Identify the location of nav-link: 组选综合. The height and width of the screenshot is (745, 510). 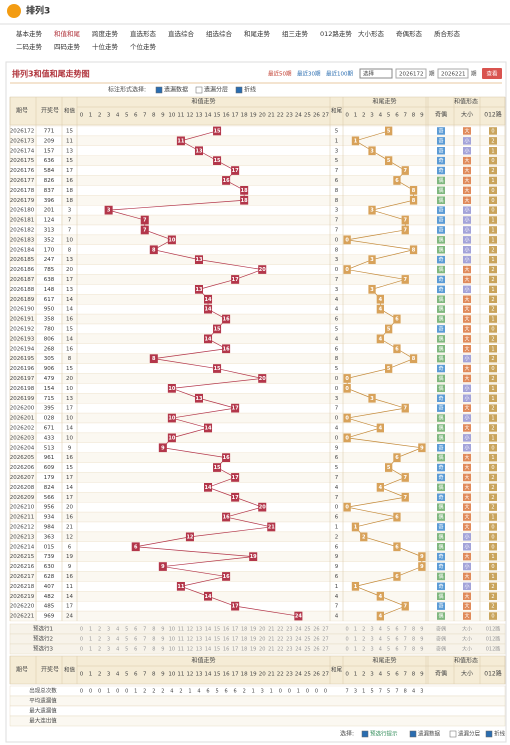
(219, 33).